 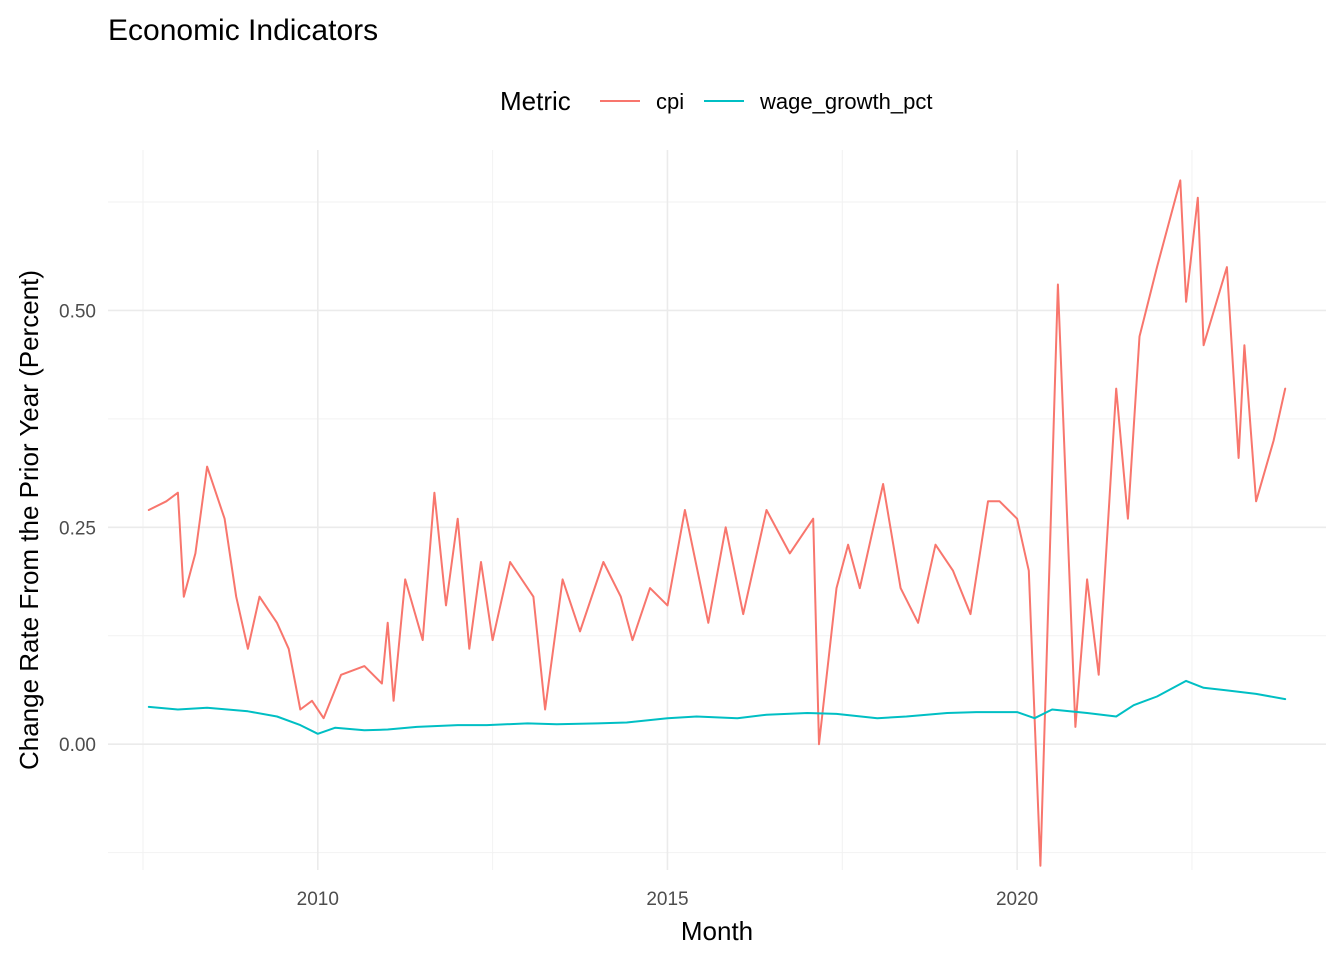 I want to click on x-axis-title: Month, so click(x=717, y=931).